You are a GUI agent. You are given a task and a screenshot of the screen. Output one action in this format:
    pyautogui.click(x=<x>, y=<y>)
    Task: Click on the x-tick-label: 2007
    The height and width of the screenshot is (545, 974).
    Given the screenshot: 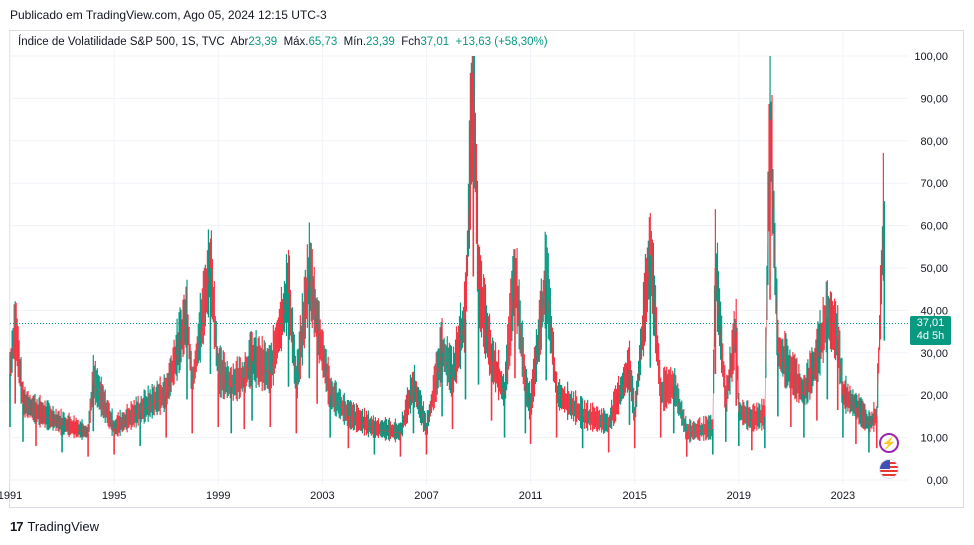 What is the action you would take?
    pyautogui.click(x=426, y=496)
    